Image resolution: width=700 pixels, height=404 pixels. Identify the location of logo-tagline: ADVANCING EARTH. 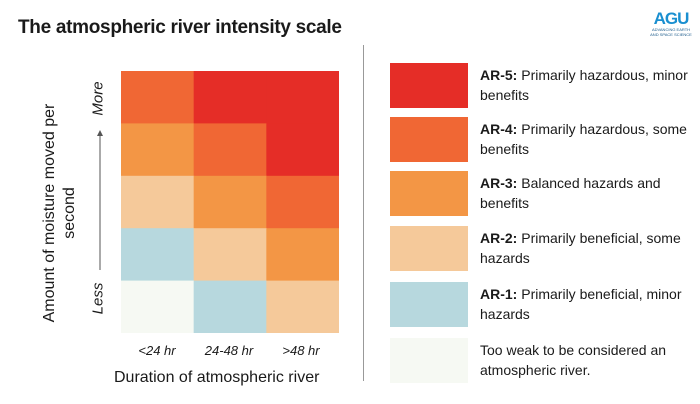
(671, 29).